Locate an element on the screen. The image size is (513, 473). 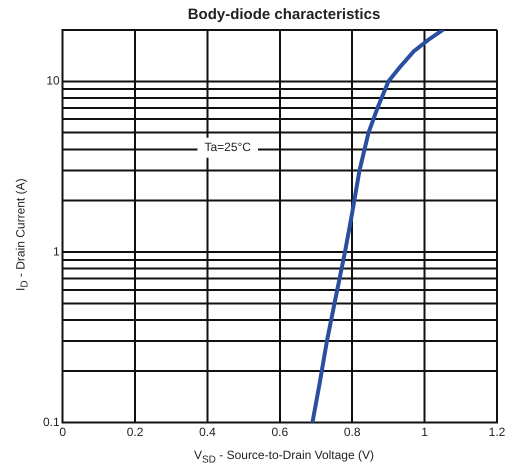
x-axis-title: V$_{SD}$ - Source-to-Drain Voltage (V) is located at coordinates (284, 457).